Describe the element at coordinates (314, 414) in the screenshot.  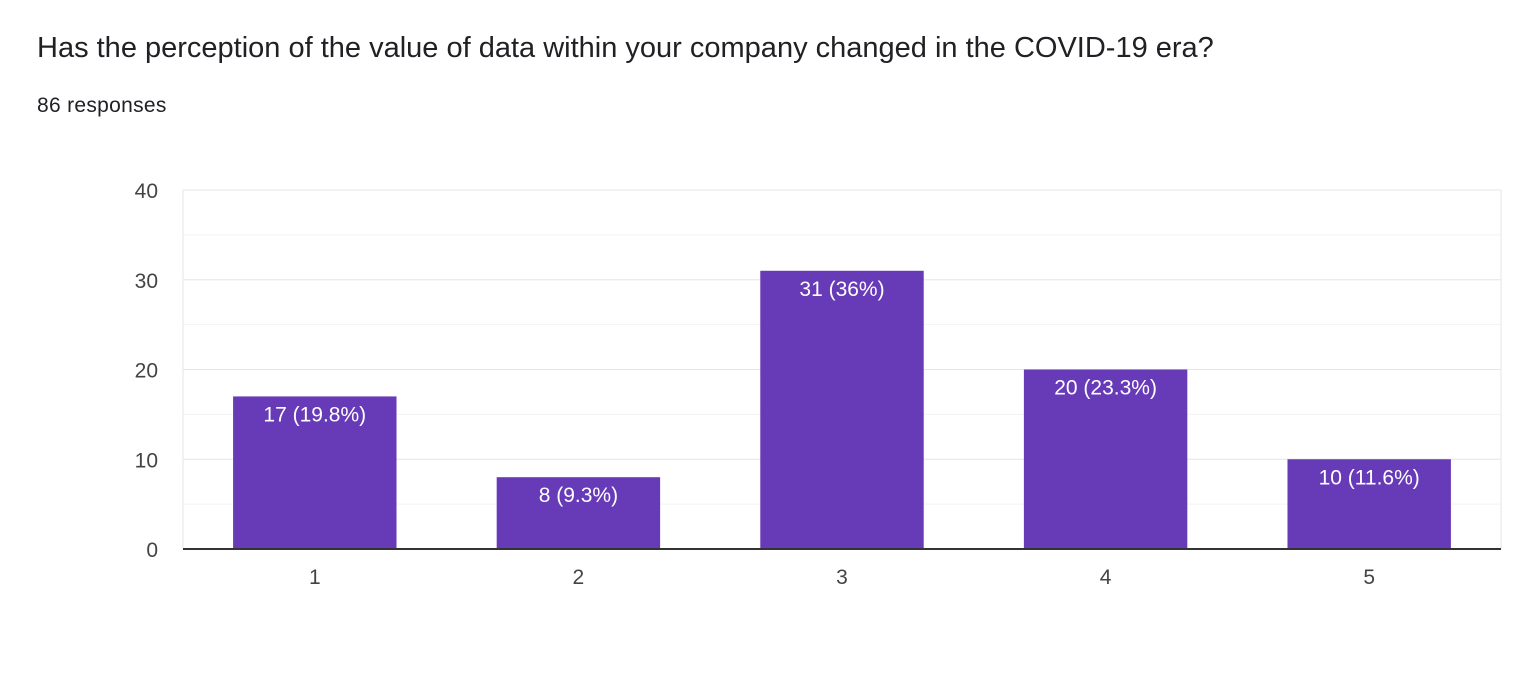
I see `bar-data-label: 17 (19.8%)` at that location.